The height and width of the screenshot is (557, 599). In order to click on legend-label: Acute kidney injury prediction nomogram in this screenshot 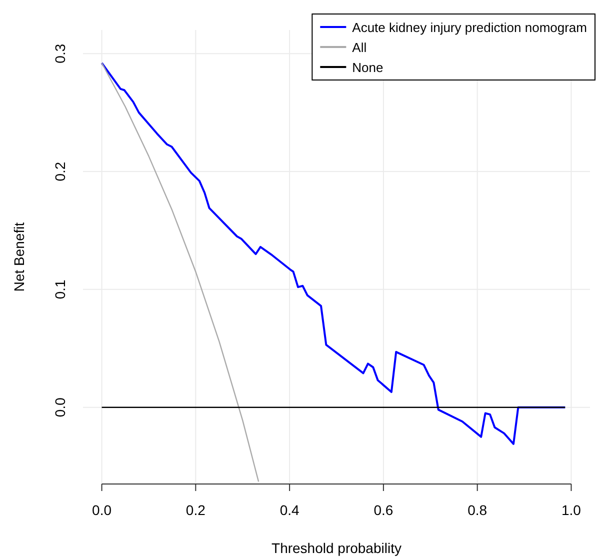, I will do `click(469, 27)`.